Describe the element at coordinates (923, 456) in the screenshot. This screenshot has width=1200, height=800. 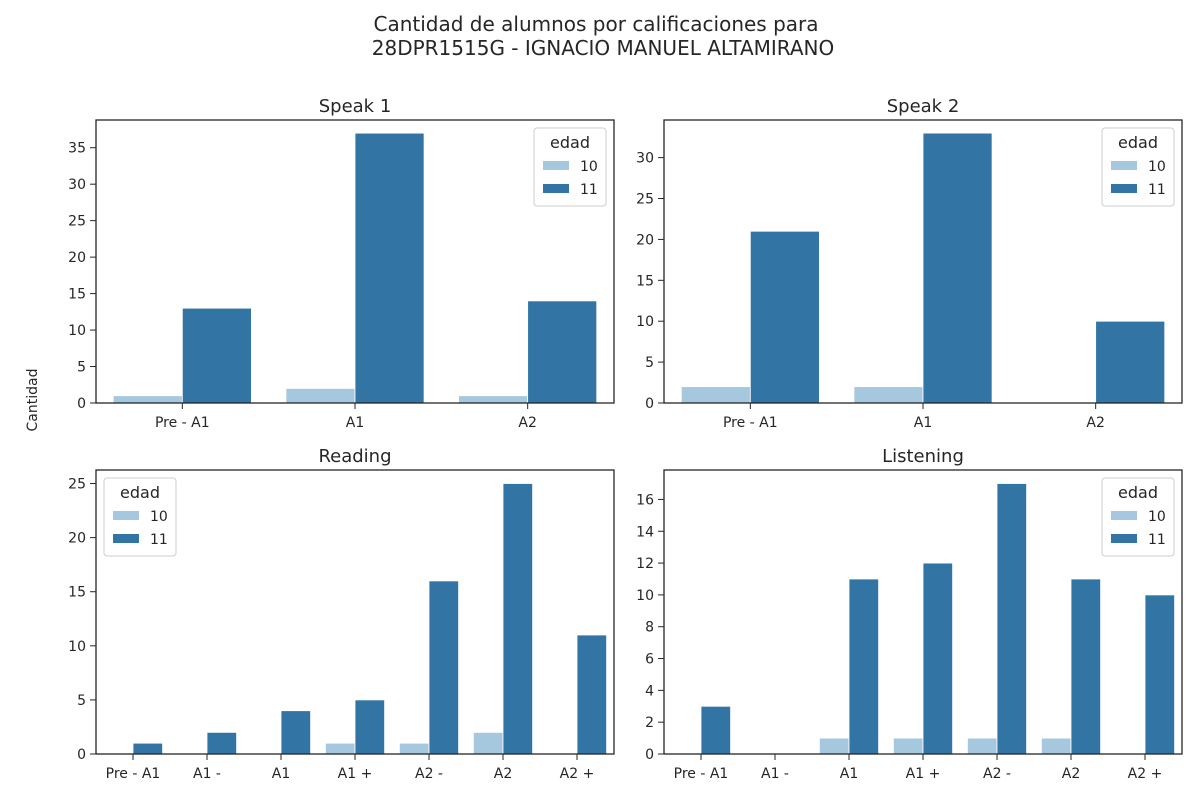
I see `subplot-title: Listening` at that location.